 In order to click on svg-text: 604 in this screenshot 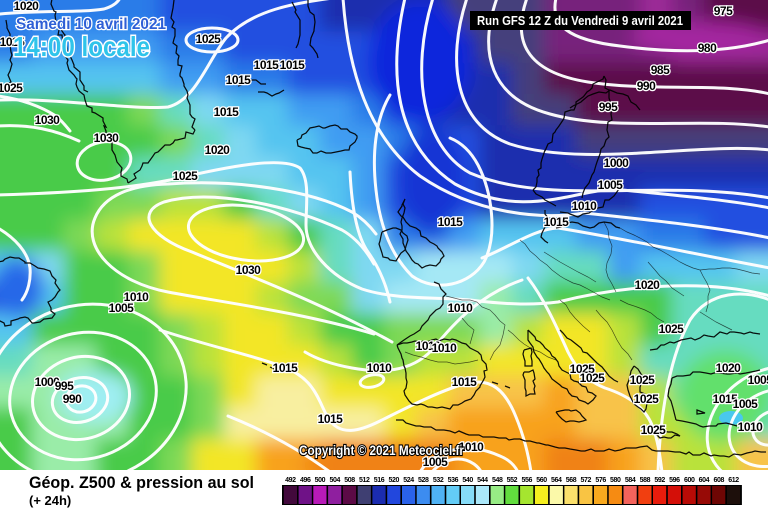, I will do `click(704, 480)`.